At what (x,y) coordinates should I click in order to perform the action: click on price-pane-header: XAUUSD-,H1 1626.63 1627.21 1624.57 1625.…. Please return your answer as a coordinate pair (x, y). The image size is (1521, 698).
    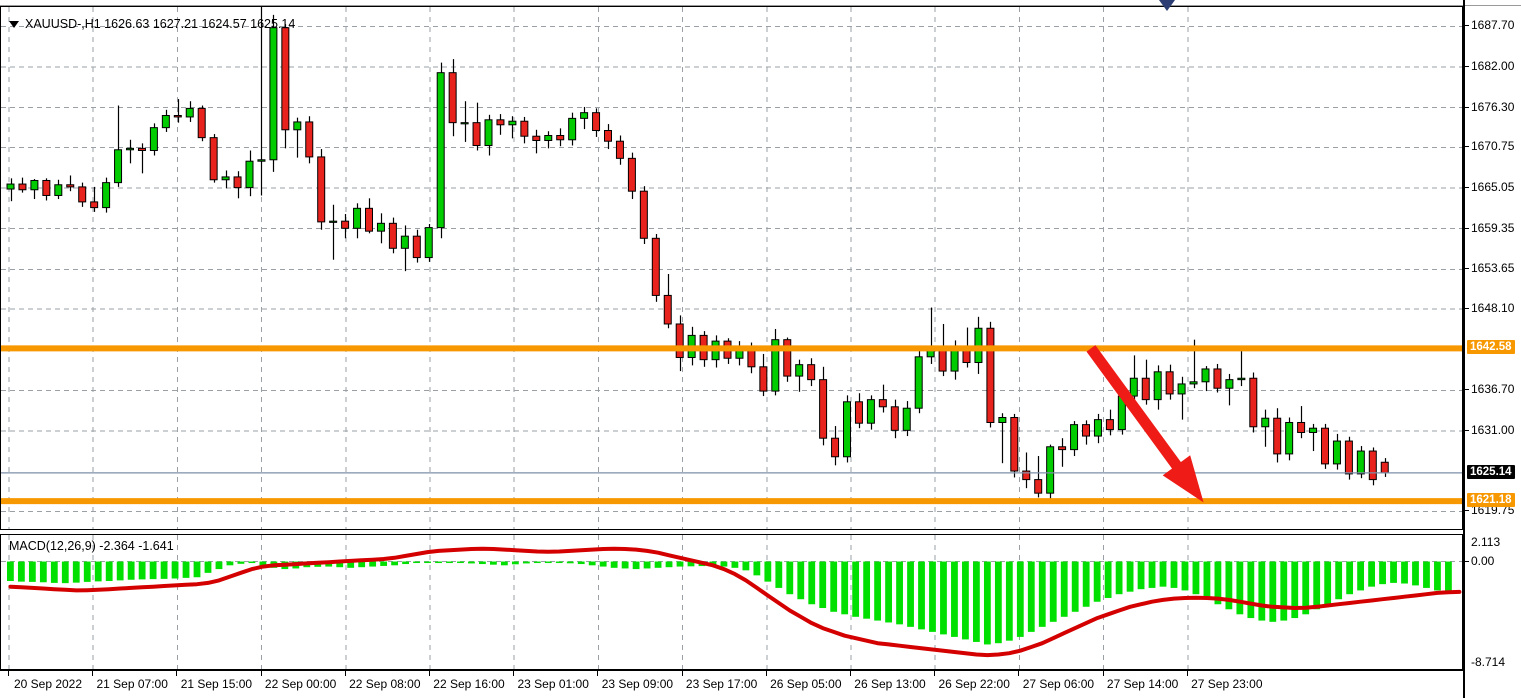
    Looking at the image, I should click on (152, 24).